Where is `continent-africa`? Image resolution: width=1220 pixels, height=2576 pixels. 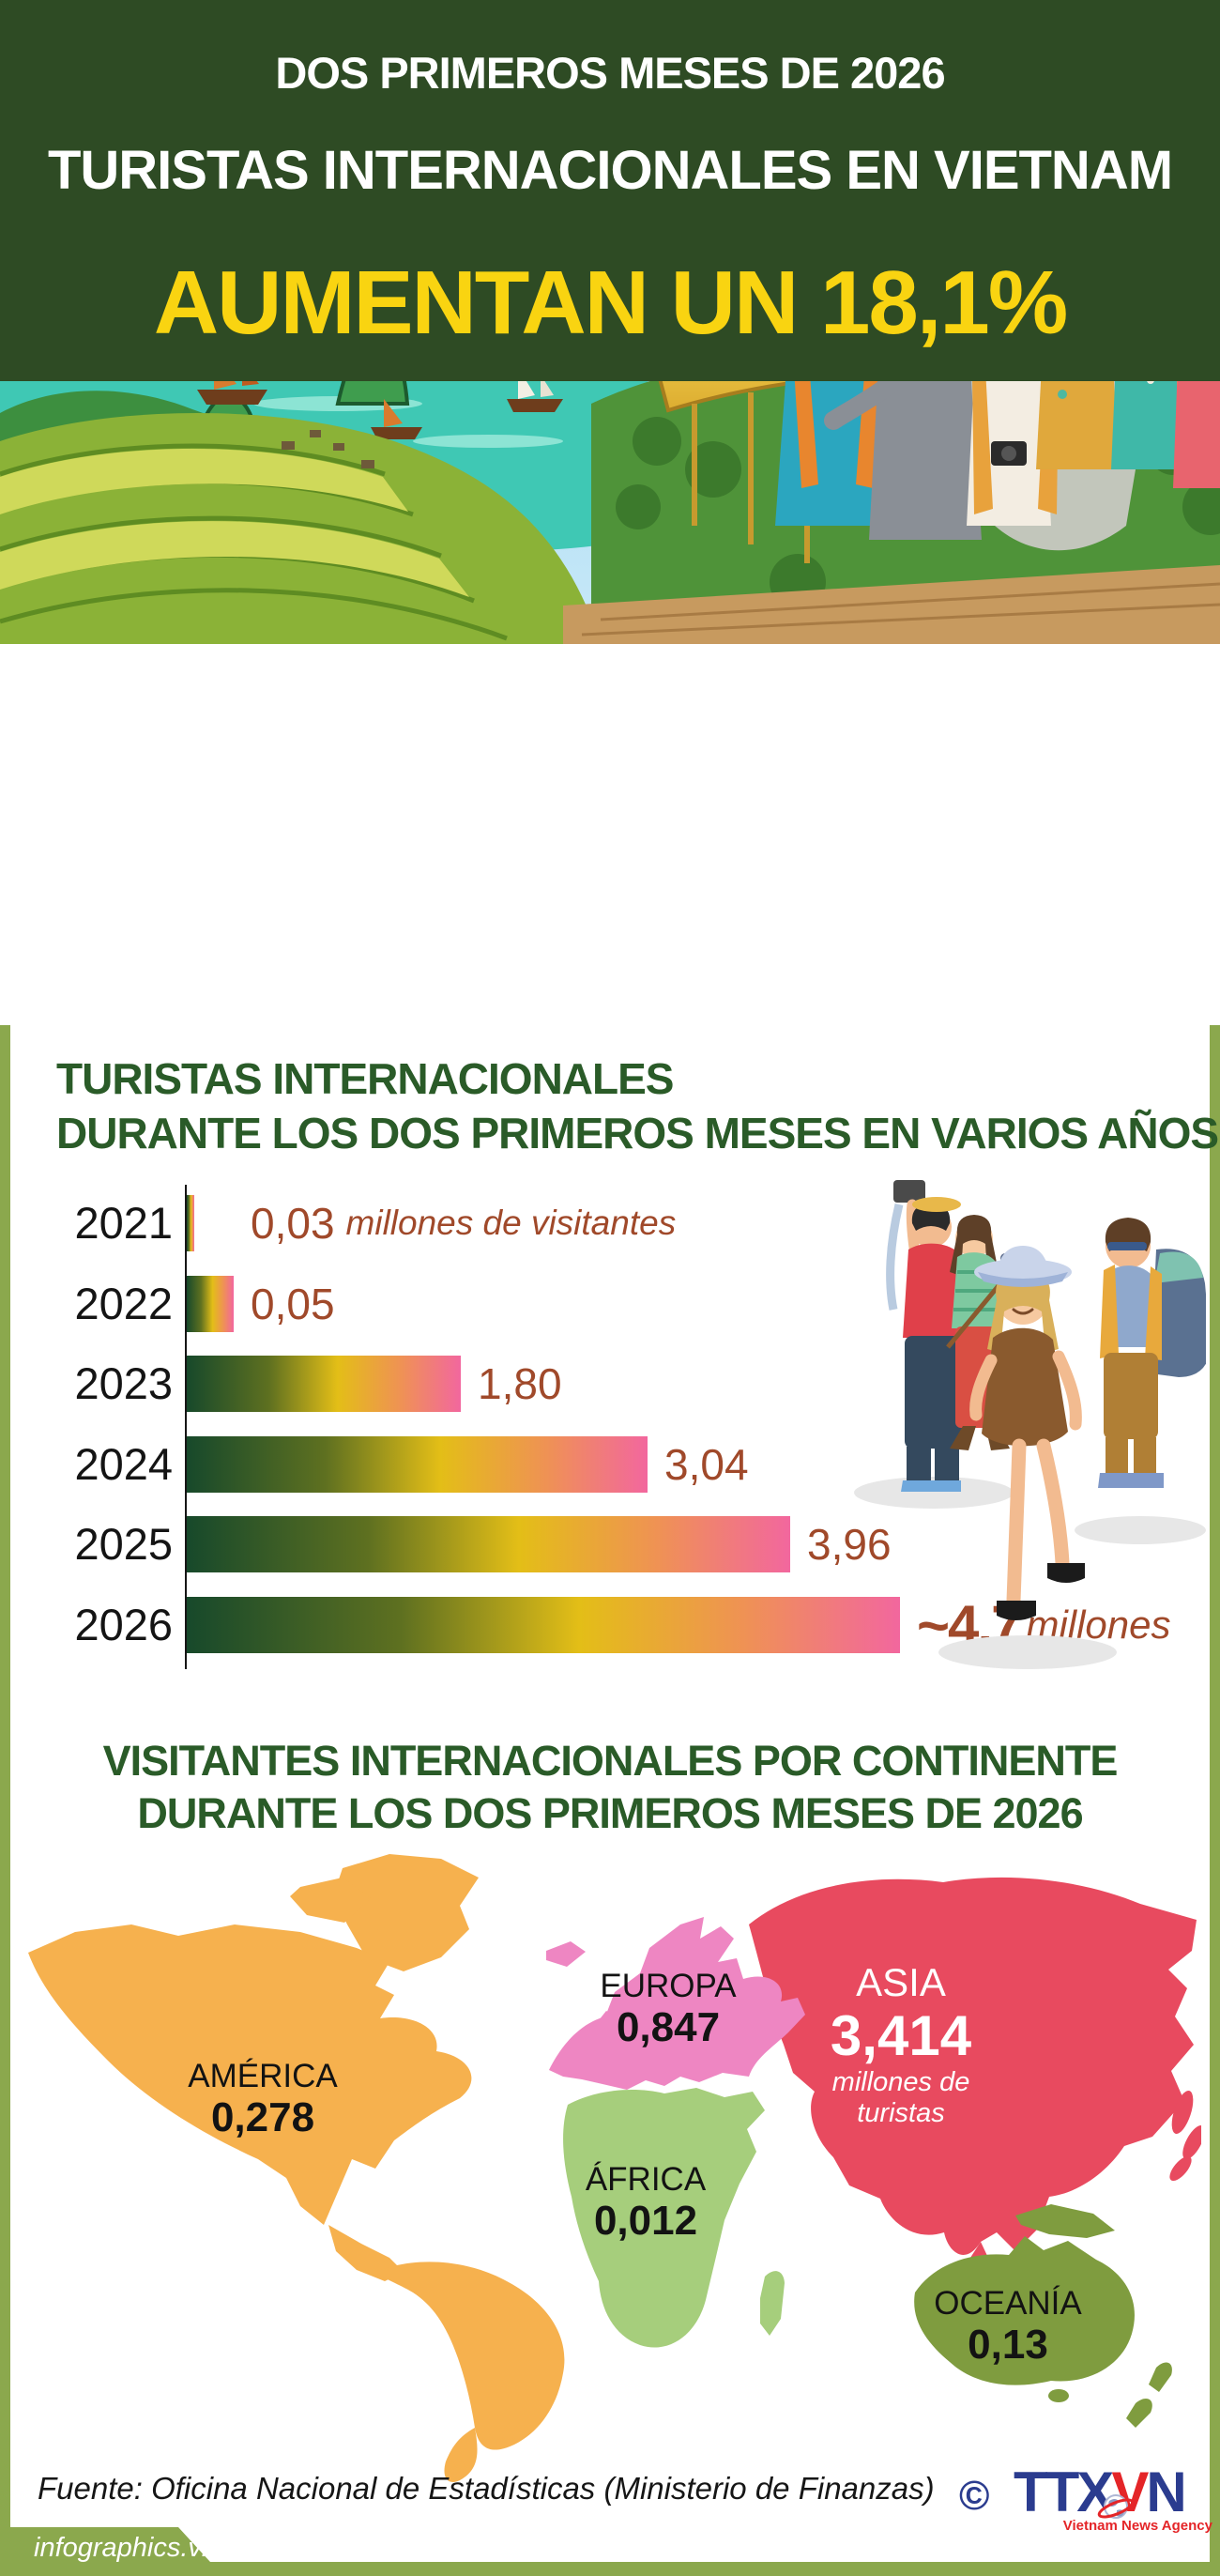
continent-africa is located at coordinates (674, 2218).